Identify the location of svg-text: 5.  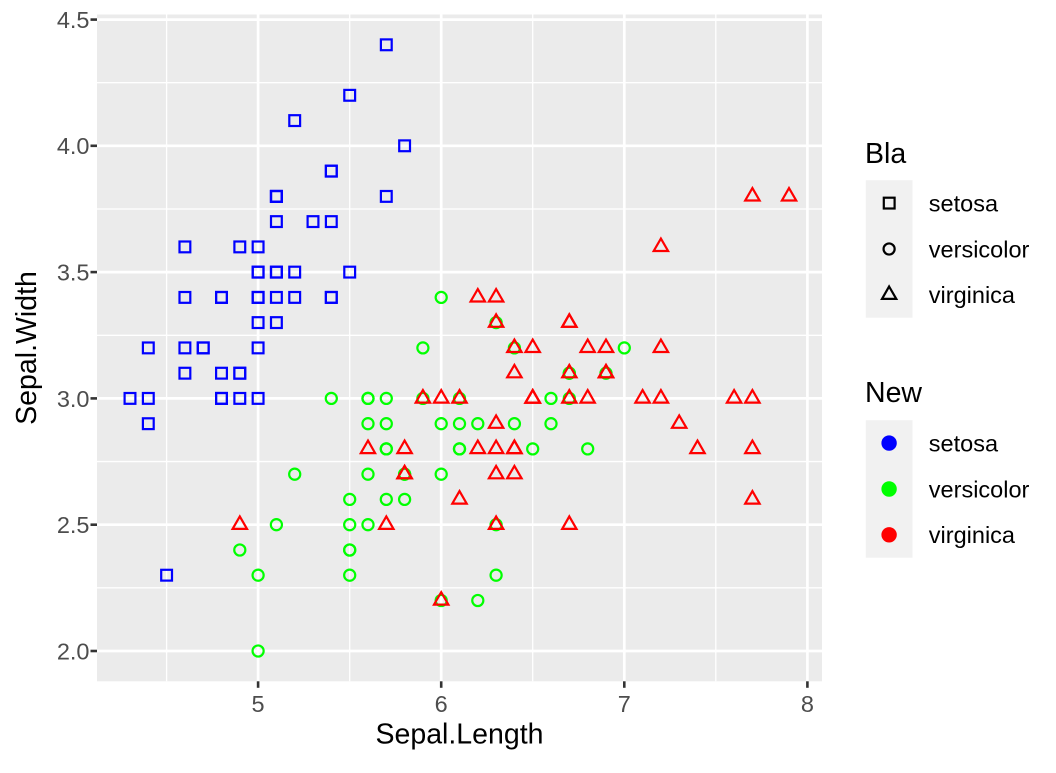
(258, 704).